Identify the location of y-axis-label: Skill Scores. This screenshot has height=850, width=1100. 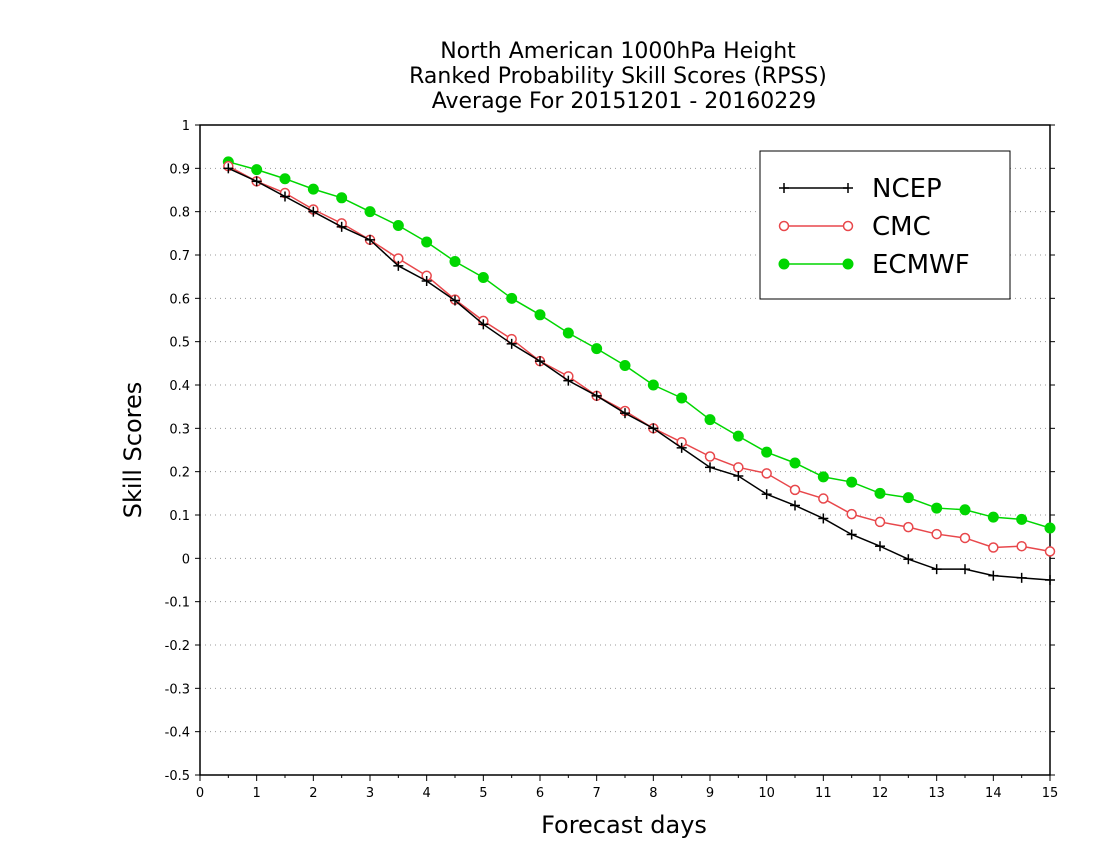
(133, 450).